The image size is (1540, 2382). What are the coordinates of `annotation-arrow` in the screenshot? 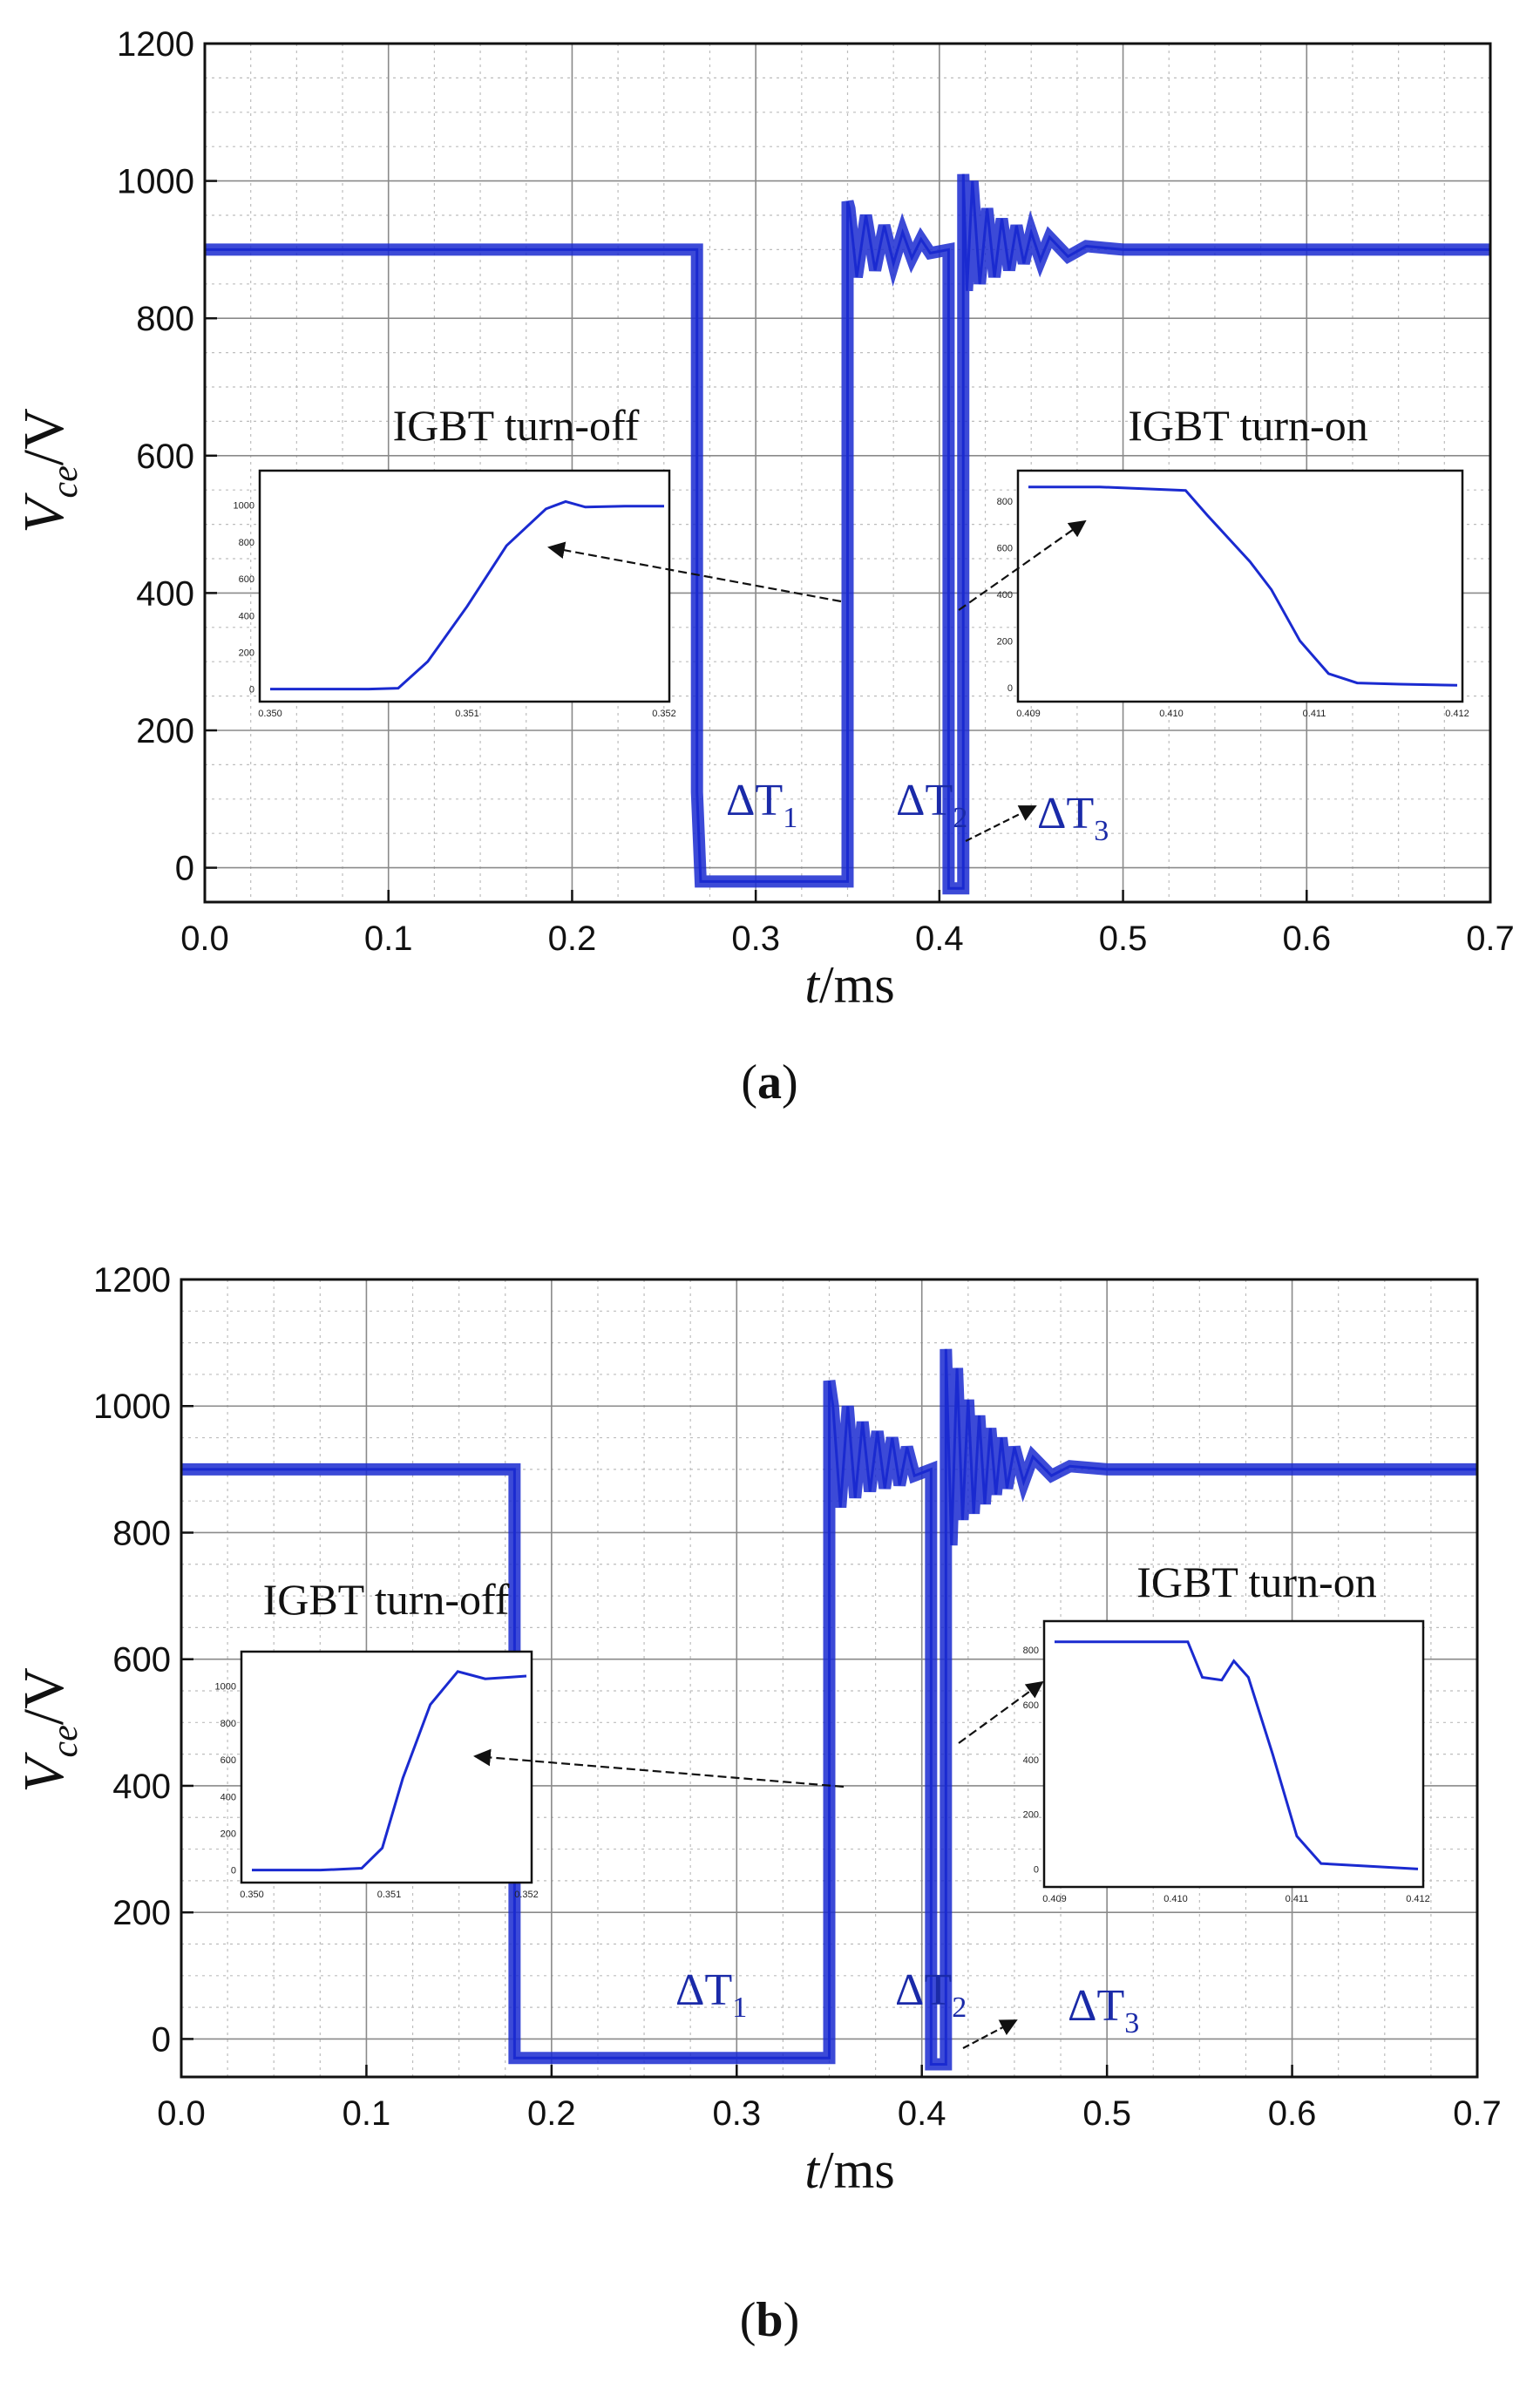 It's located at (1001, 823).